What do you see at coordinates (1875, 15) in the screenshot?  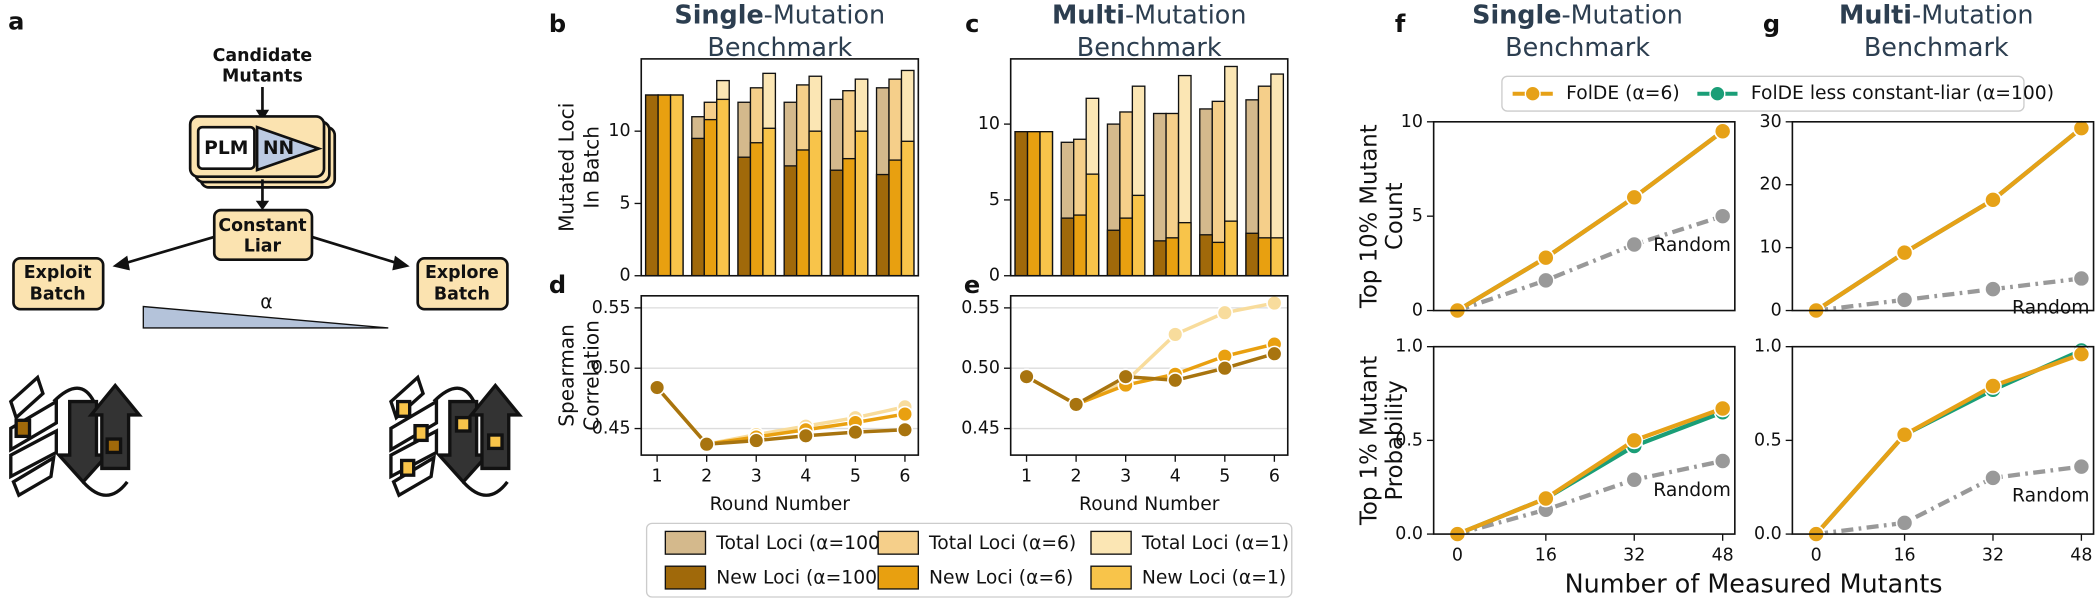 I see `title-bold: Multi` at bounding box center [1875, 15].